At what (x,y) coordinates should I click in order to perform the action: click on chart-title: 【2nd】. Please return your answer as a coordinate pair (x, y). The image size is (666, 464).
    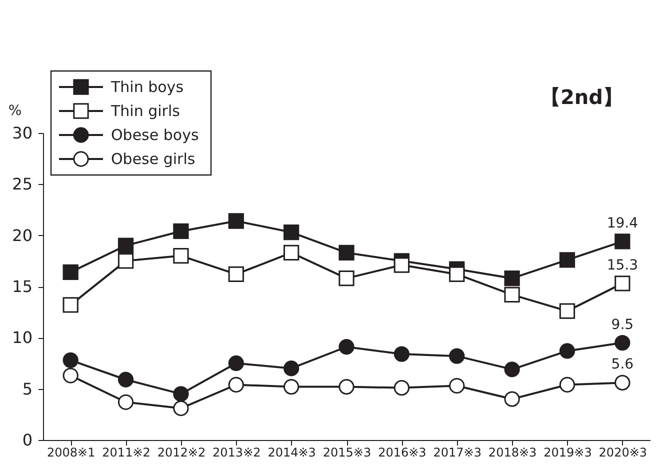
    Looking at the image, I should click on (581, 97).